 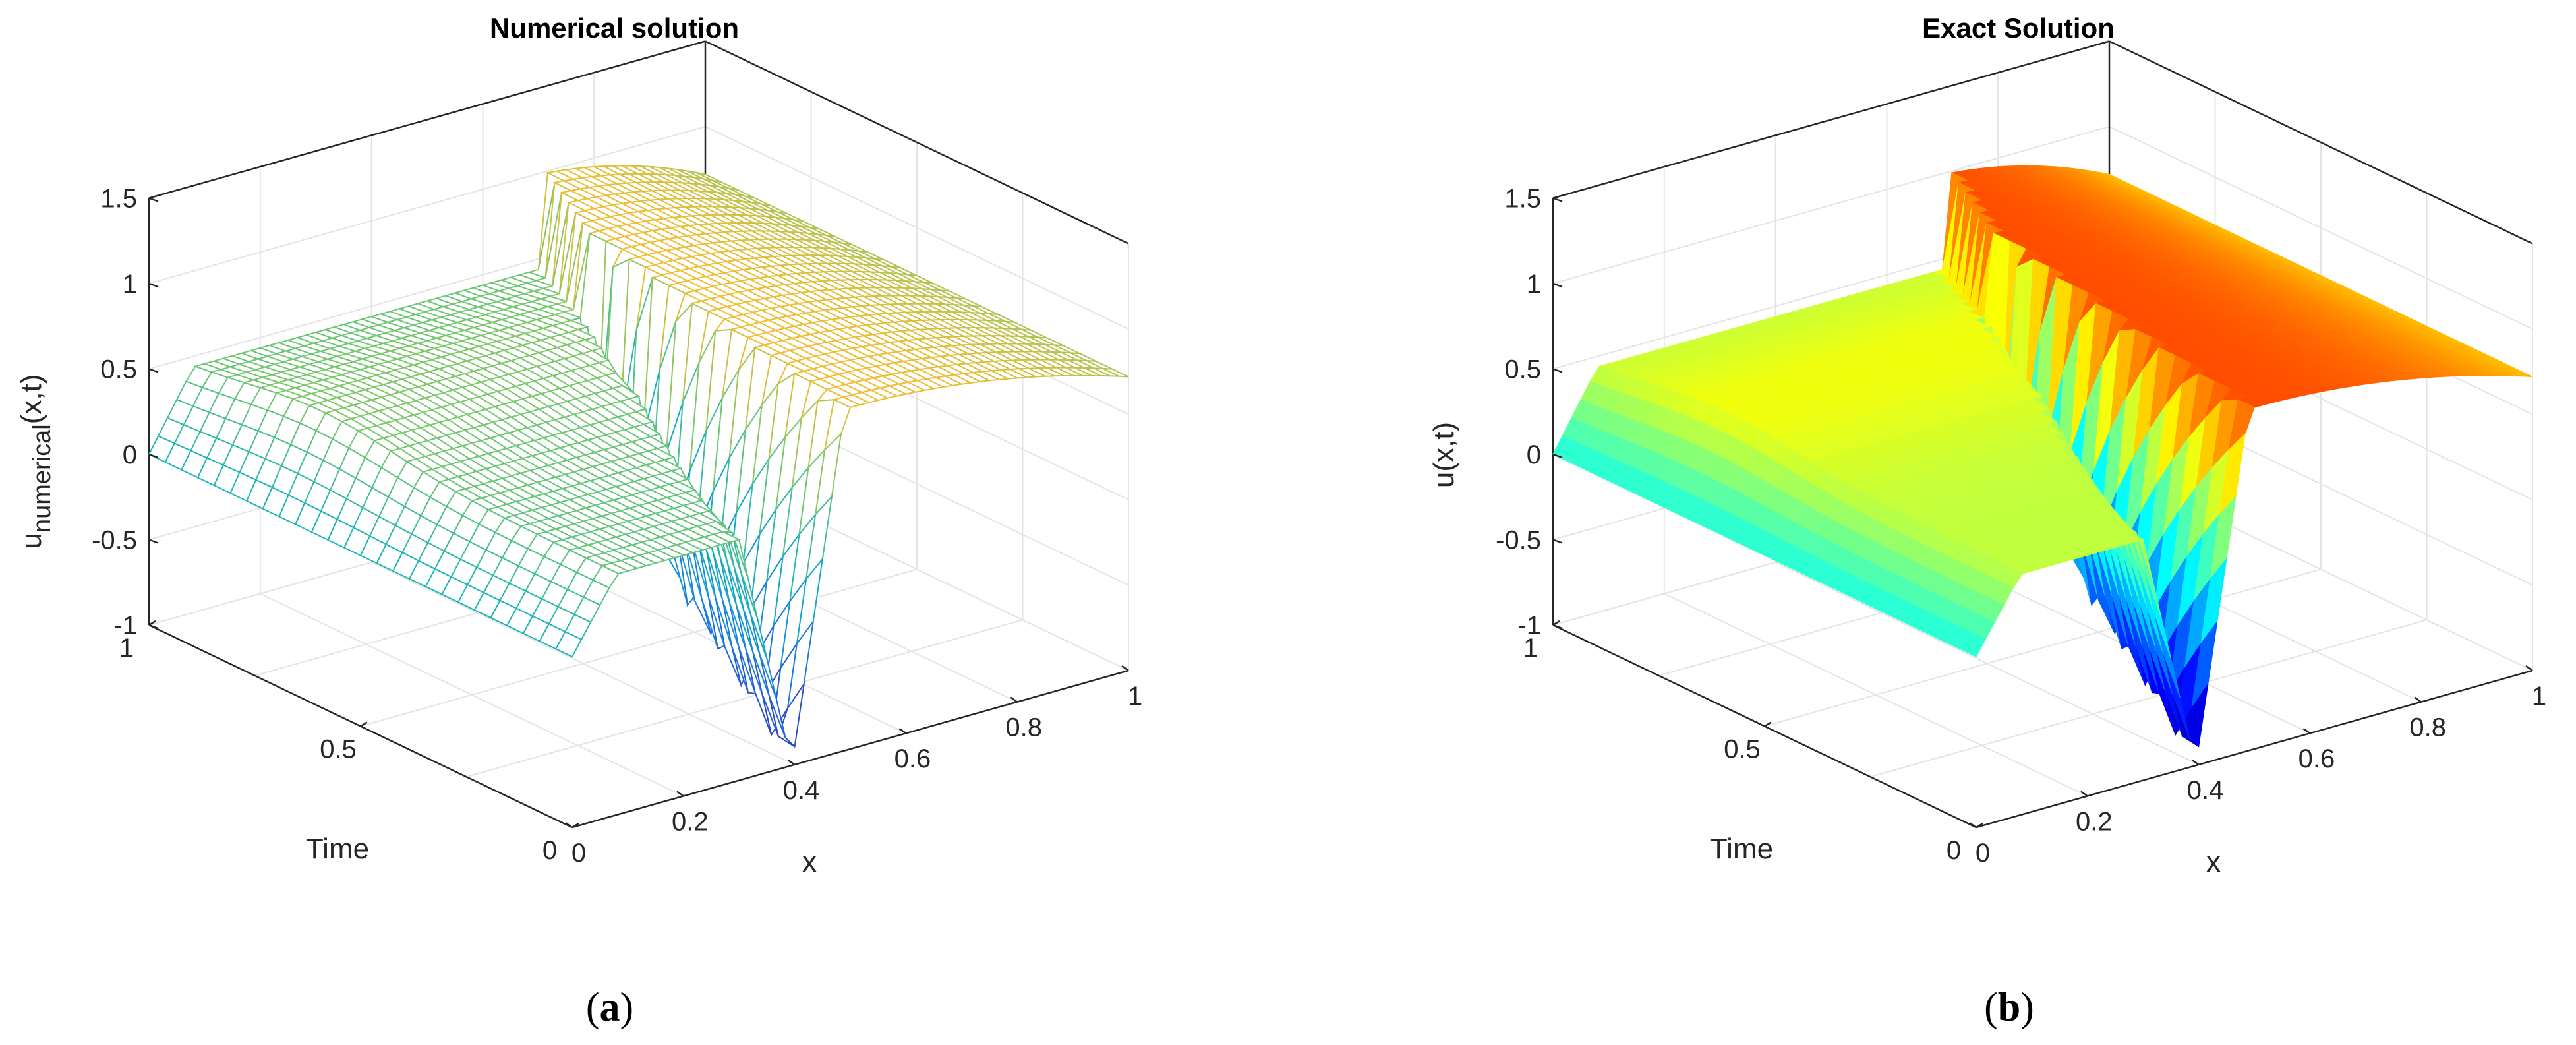 I want to click on subfigure-letter: a, so click(x=610, y=1007).